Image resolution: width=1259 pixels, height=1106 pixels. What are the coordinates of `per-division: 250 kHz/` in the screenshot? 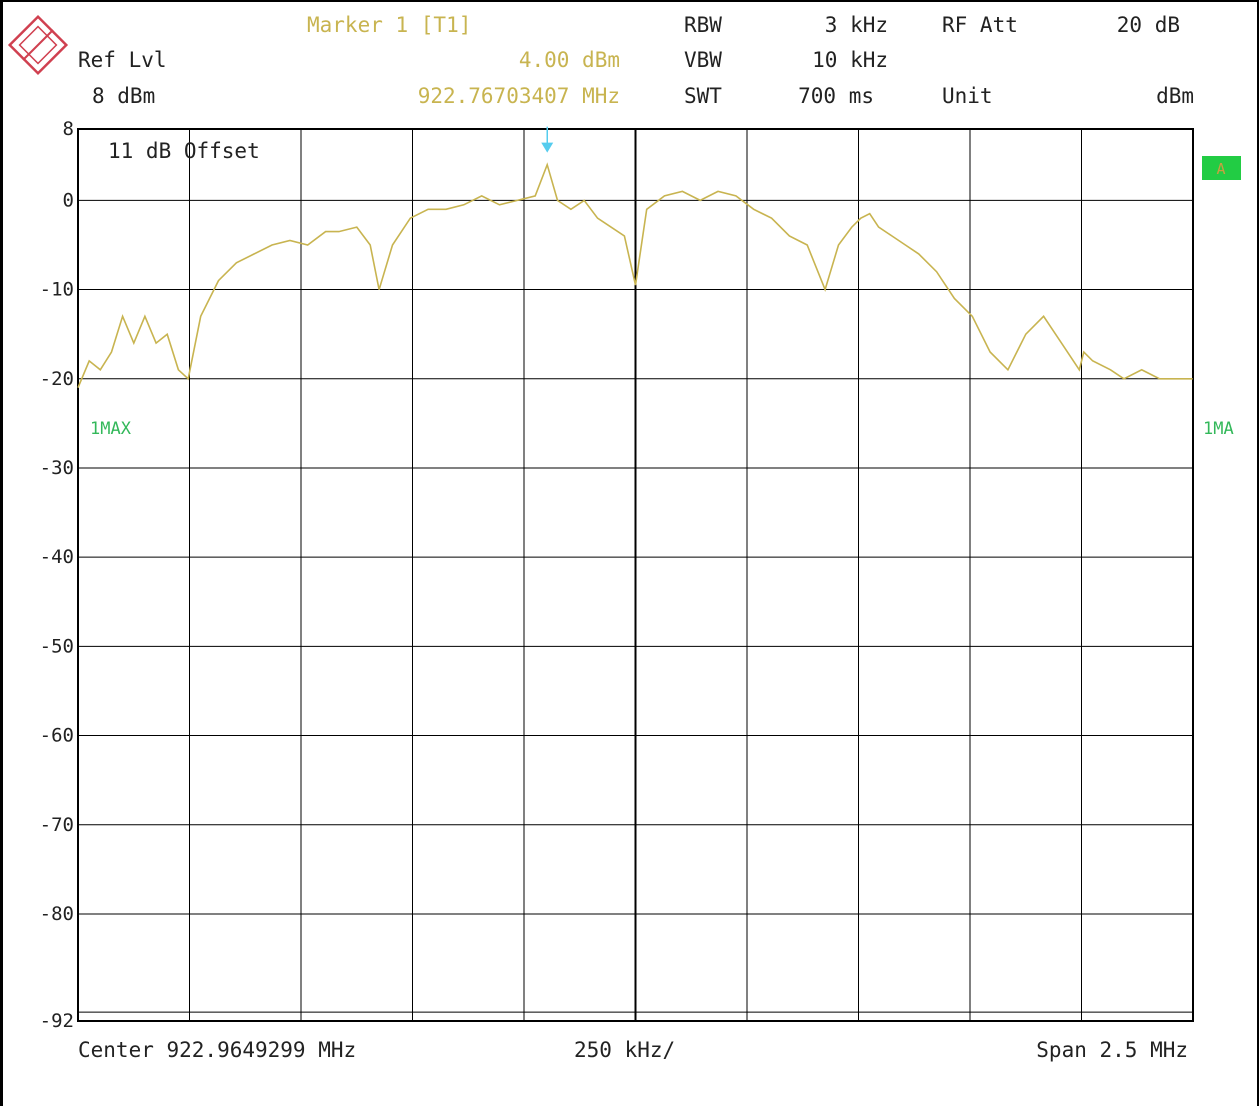 It's located at (624, 1050).